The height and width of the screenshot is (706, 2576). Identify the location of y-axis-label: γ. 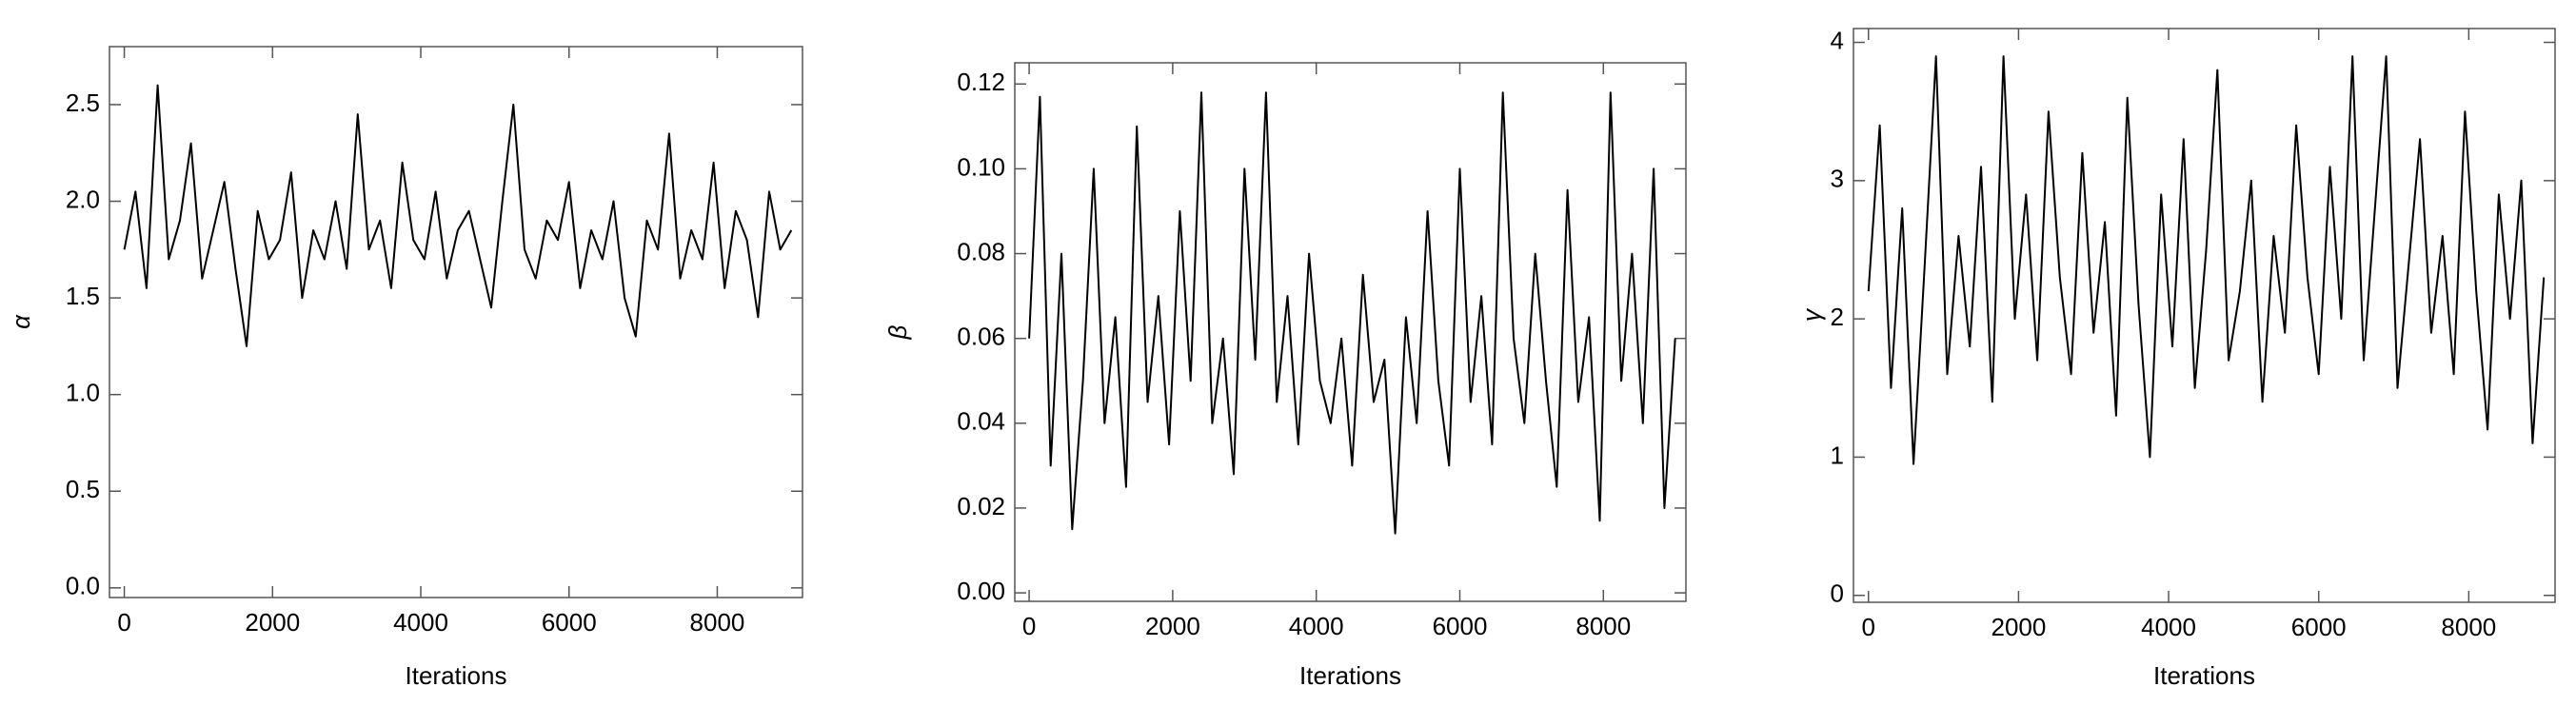
(1811, 314).